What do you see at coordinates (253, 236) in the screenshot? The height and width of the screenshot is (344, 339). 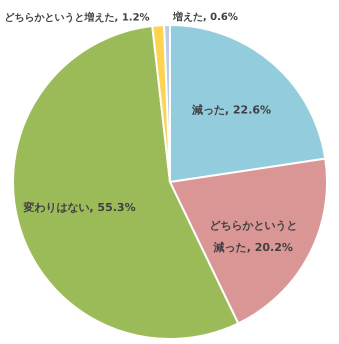 I see `slice-label: どちらかというと減った, 20.2%` at bounding box center [253, 236].